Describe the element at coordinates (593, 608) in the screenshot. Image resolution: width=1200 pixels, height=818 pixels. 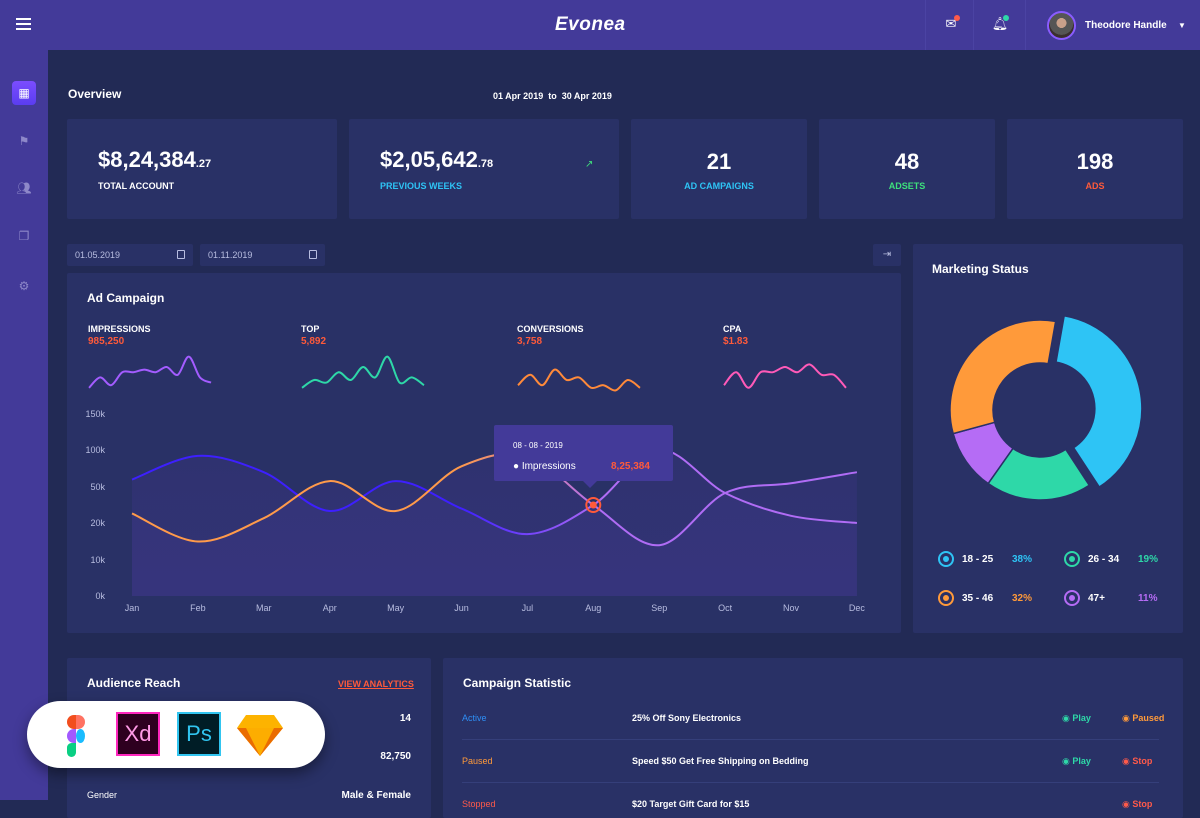
I see `x-tick-label: Aug` at that location.